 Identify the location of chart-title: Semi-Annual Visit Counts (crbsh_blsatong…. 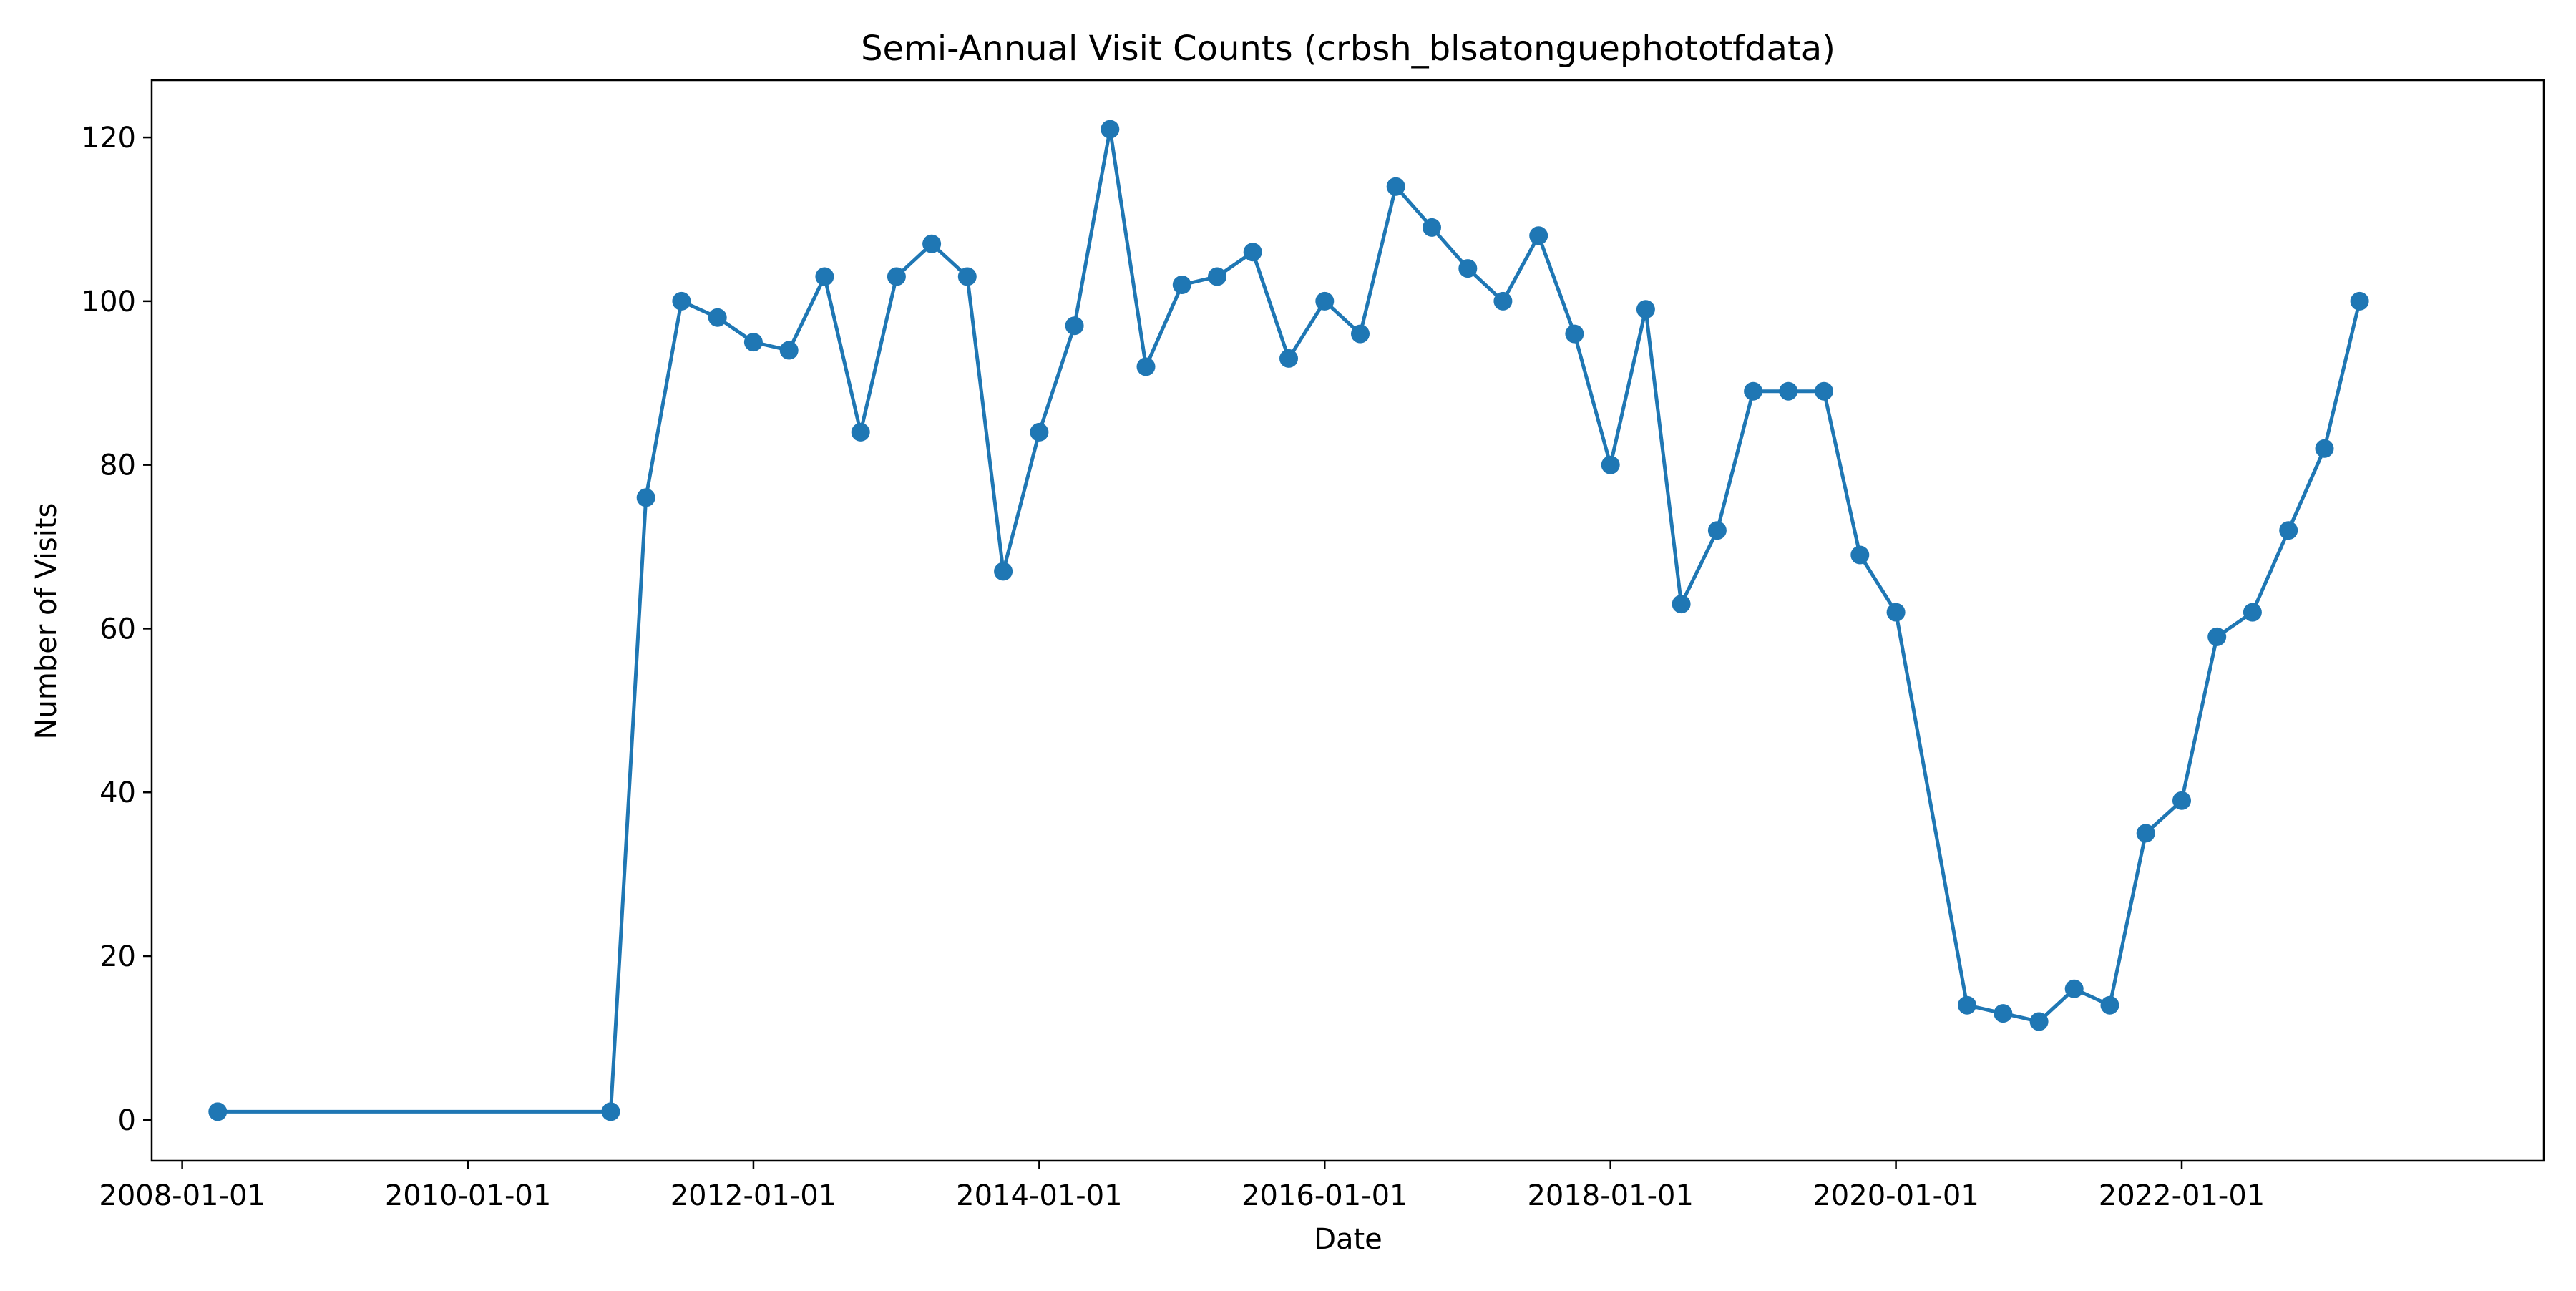
(1348, 49).